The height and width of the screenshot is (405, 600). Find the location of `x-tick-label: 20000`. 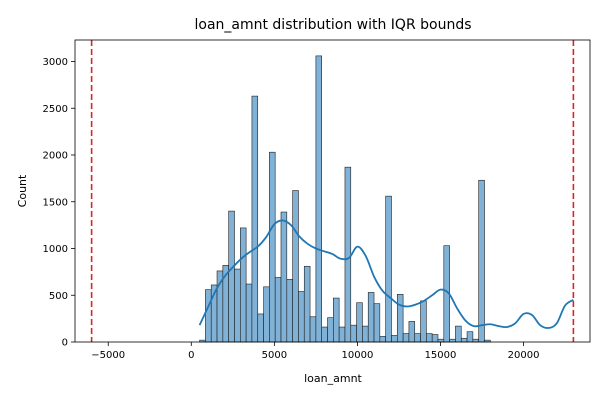

x-tick-label: 20000 is located at coordinates (524, 355).